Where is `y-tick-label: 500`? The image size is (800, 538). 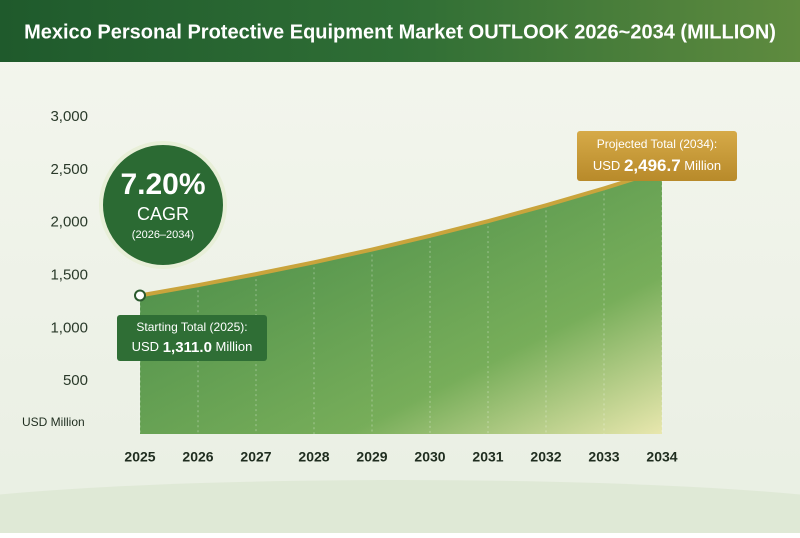
y-tick-label: 500 is located at coordinates (75, 380).